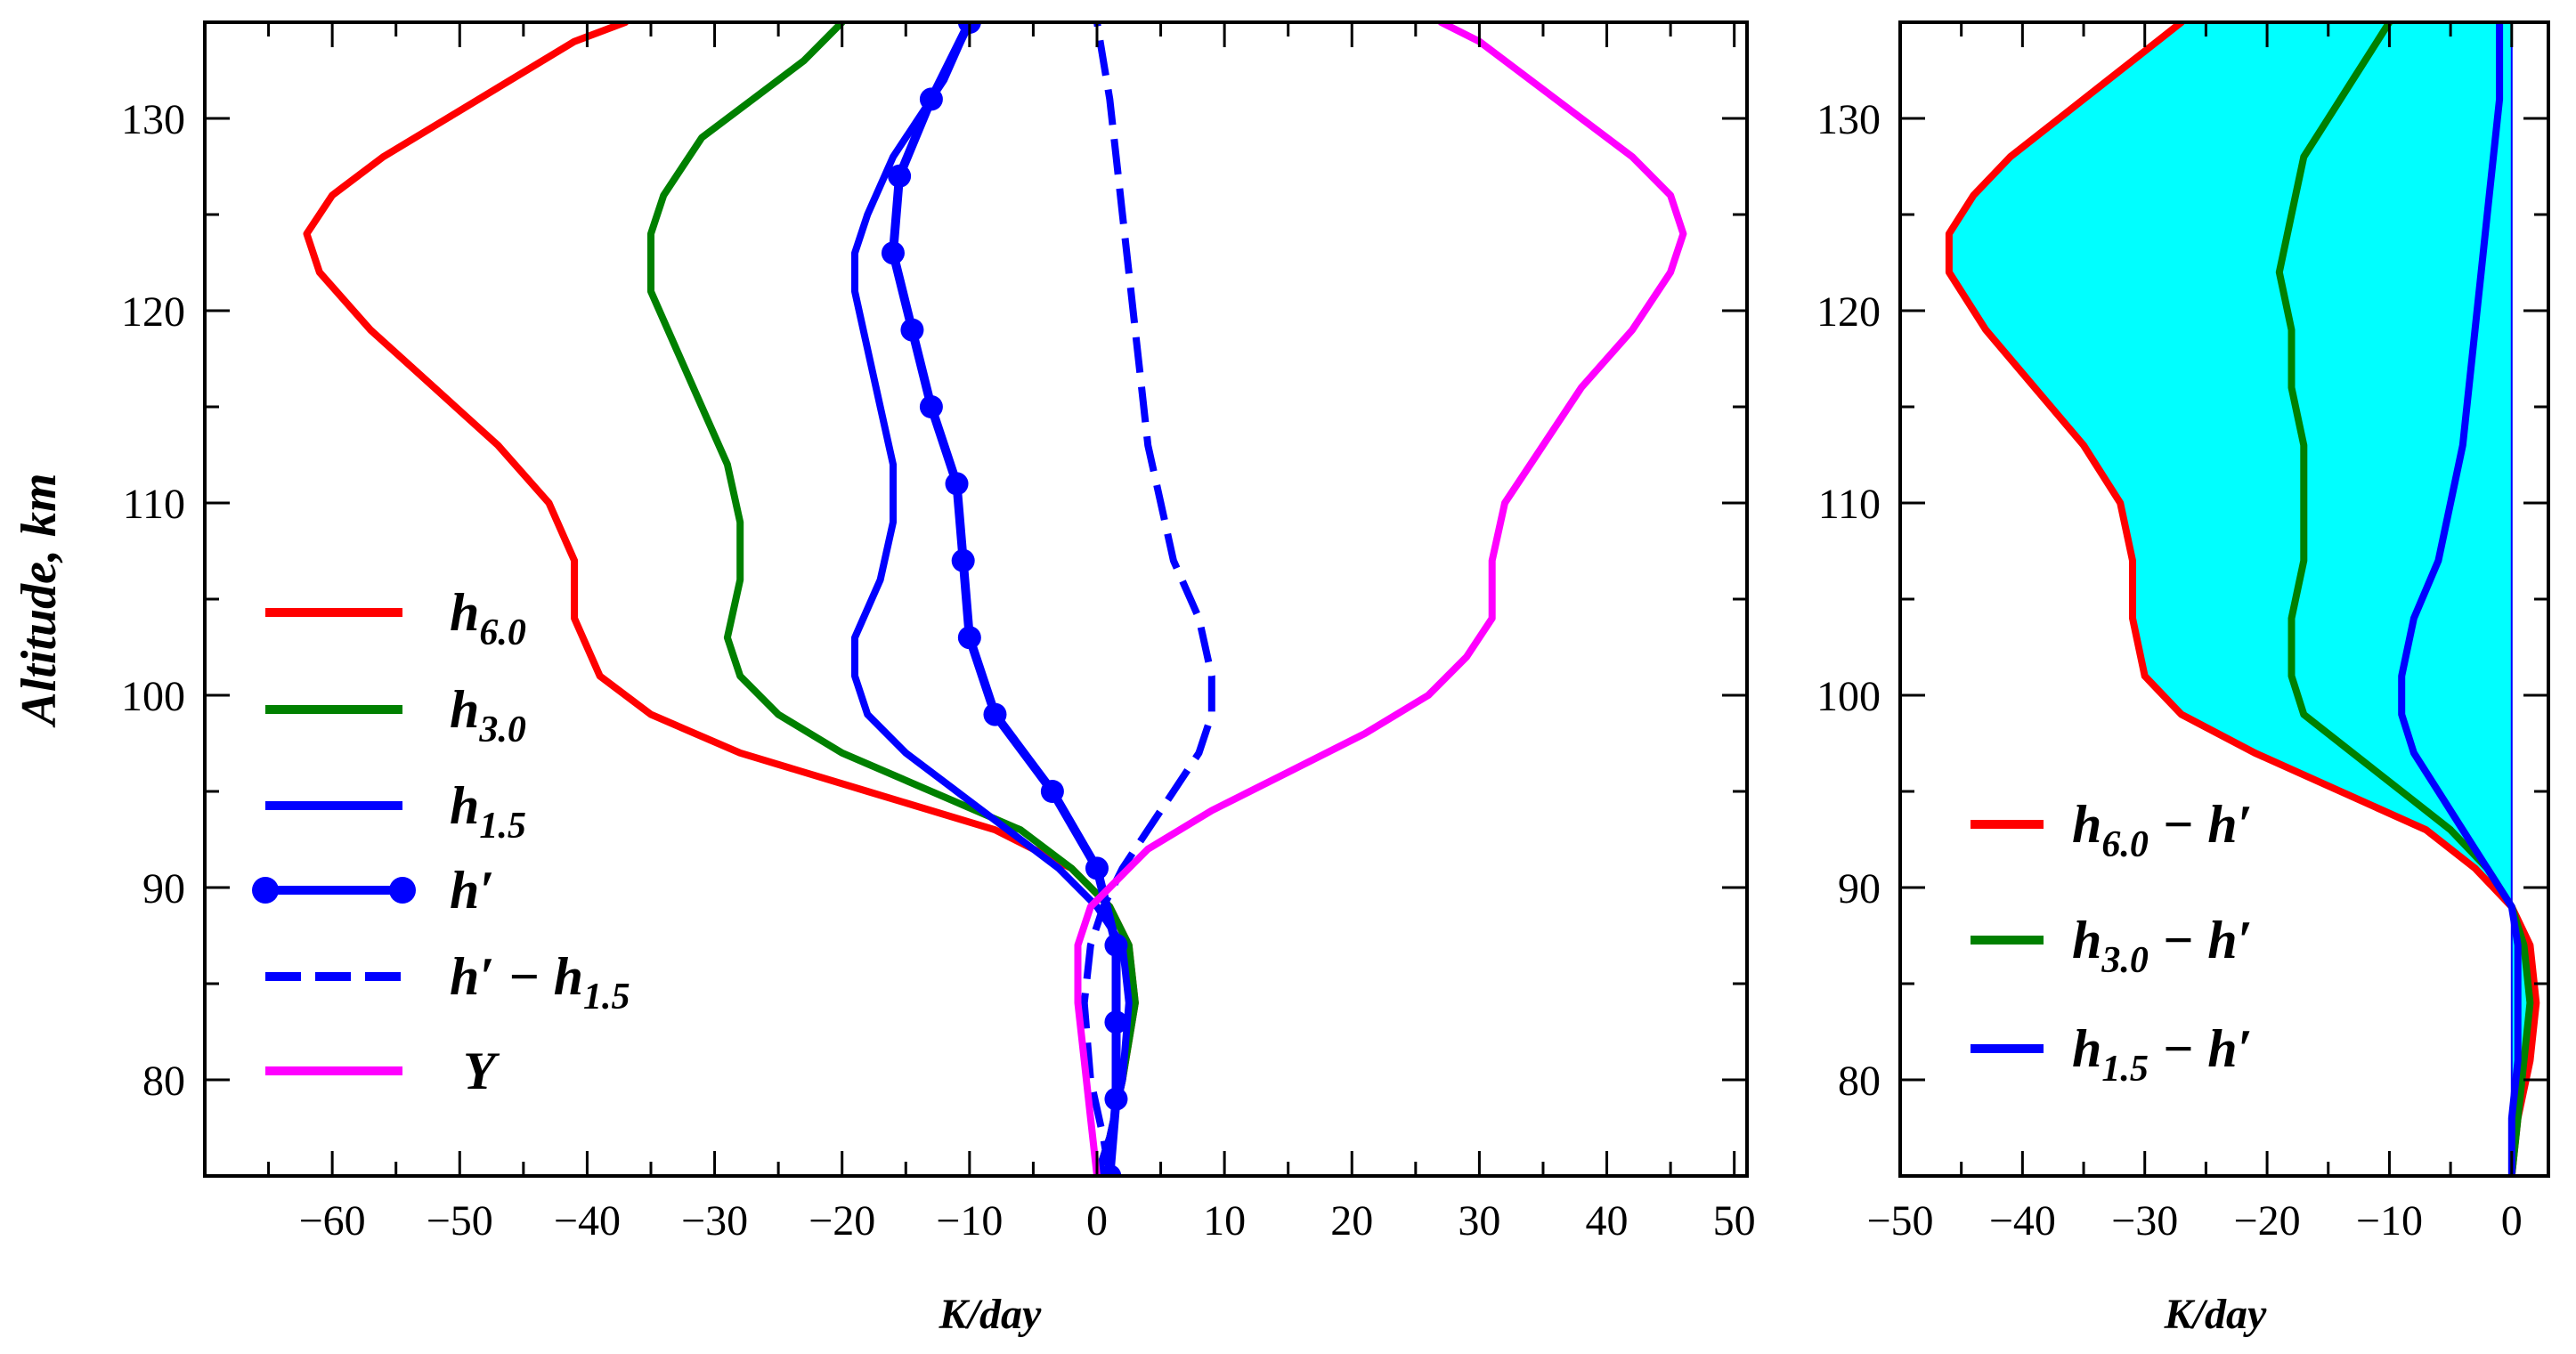  What do you see at coordinates (488, 715) in the screenshot?
I see `legend-label-h3: h3.0` at bounding box center [488, 715].